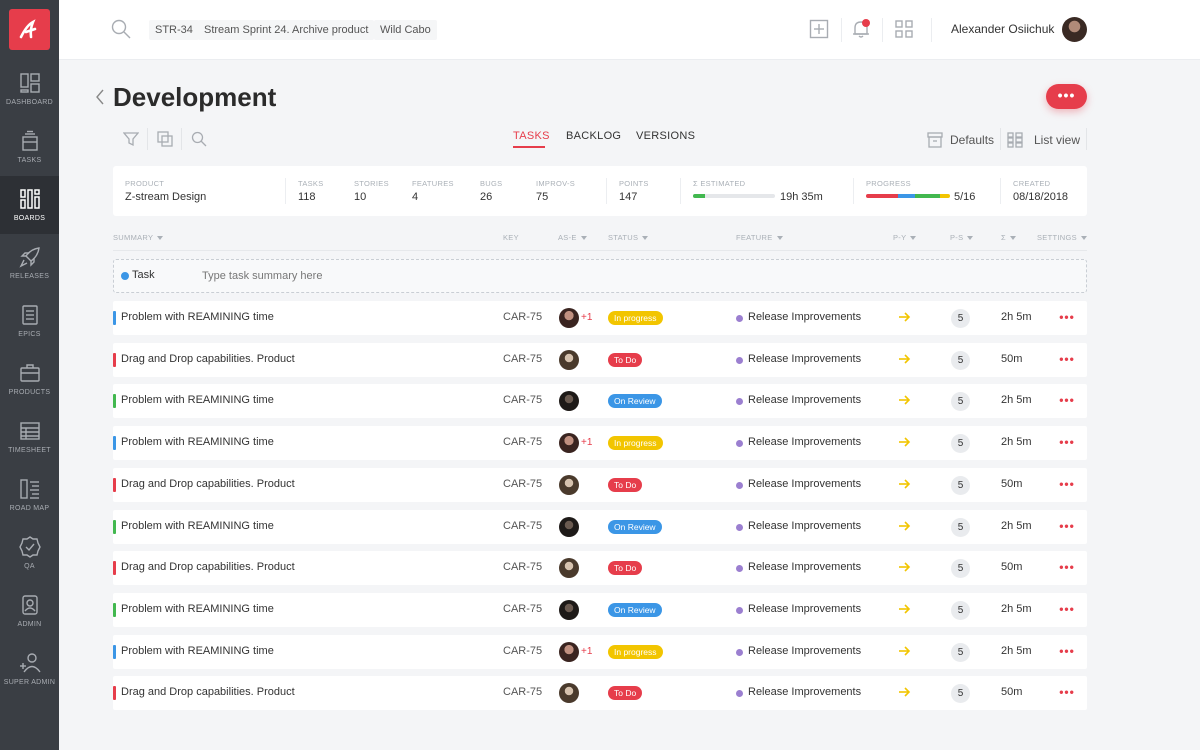 This screenshot has width=1200, height=750. What do you see at coordinates (174, 30) in the screenshot?
I see `breadcrumb-item: STR-34` at bounding box center [174, 30].